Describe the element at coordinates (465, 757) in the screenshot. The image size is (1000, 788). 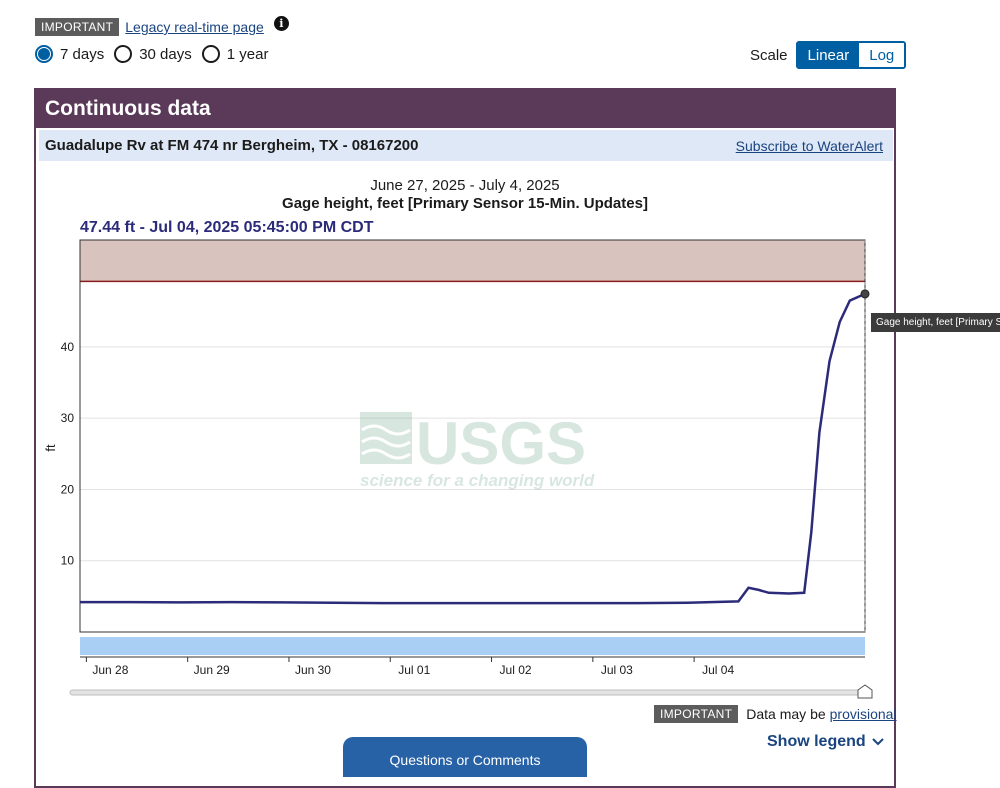
I see `questions-comments-button: Questions or Comments` at that location.